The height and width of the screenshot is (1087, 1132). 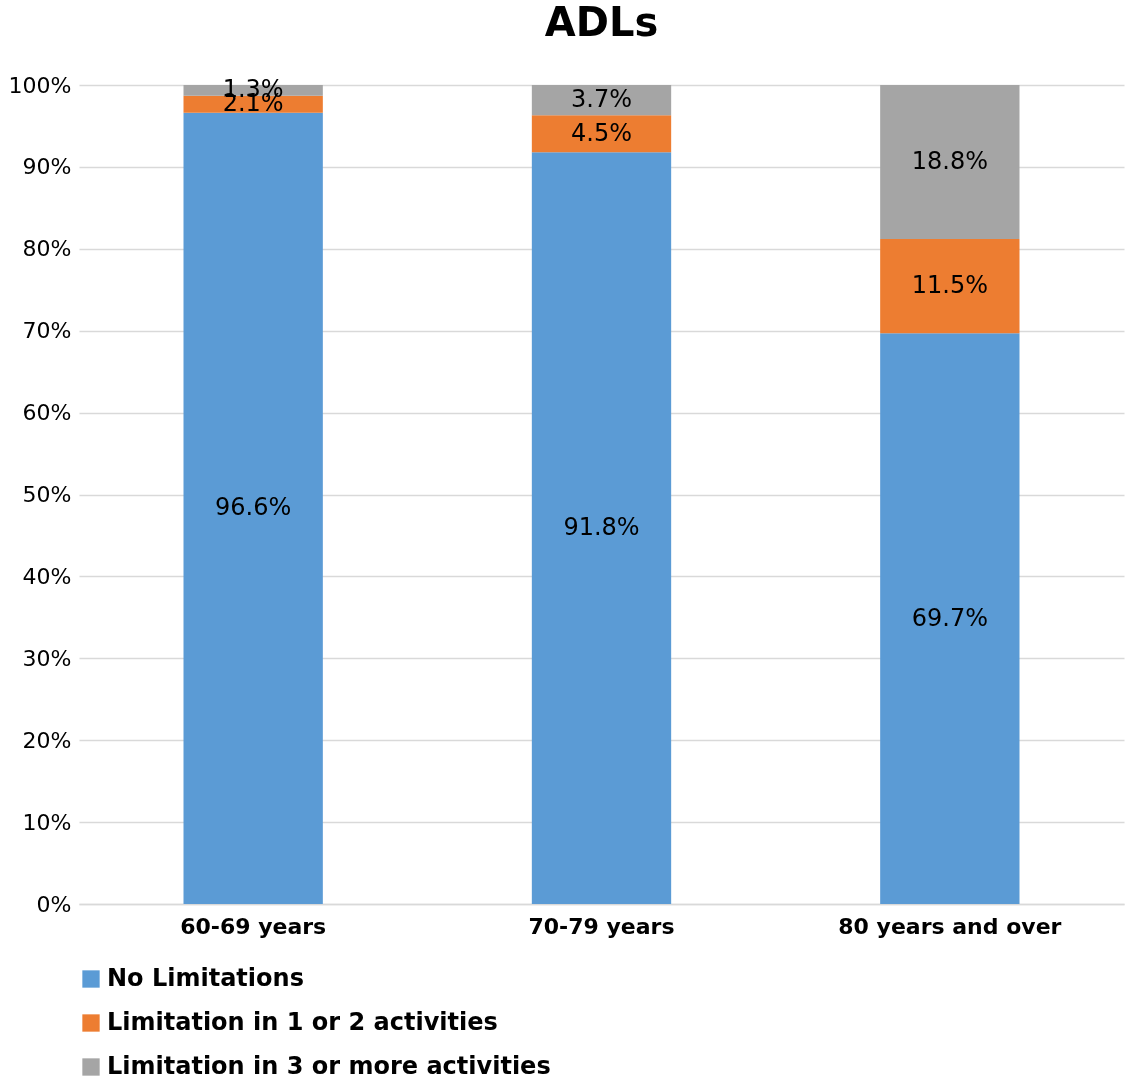 I want to click on legend-label: No Limitations, so click(x=205, y=978).